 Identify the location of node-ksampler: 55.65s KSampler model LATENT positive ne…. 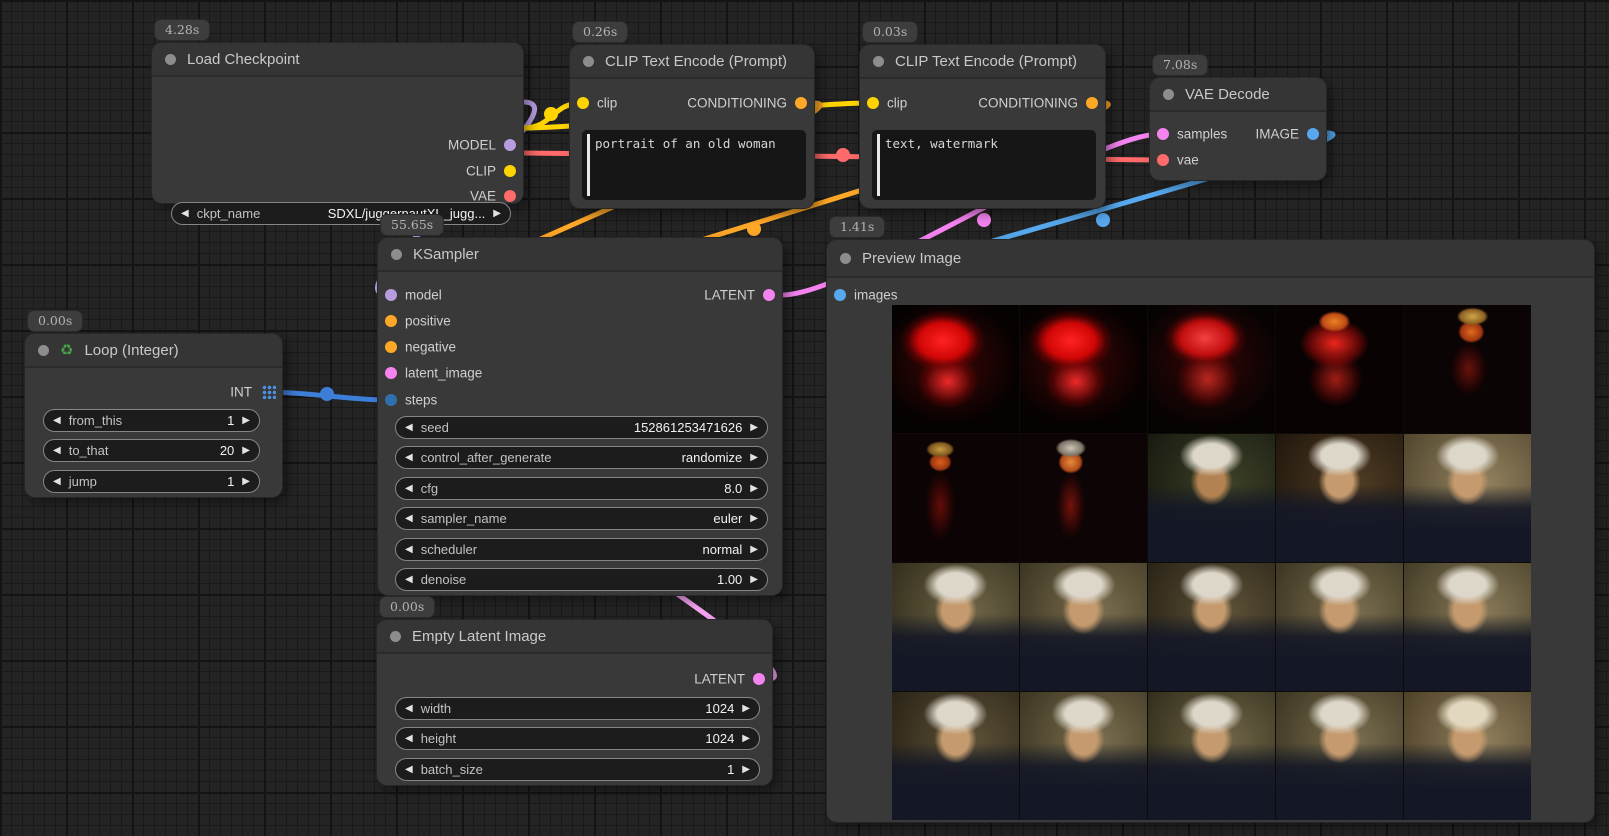
(580, 405).